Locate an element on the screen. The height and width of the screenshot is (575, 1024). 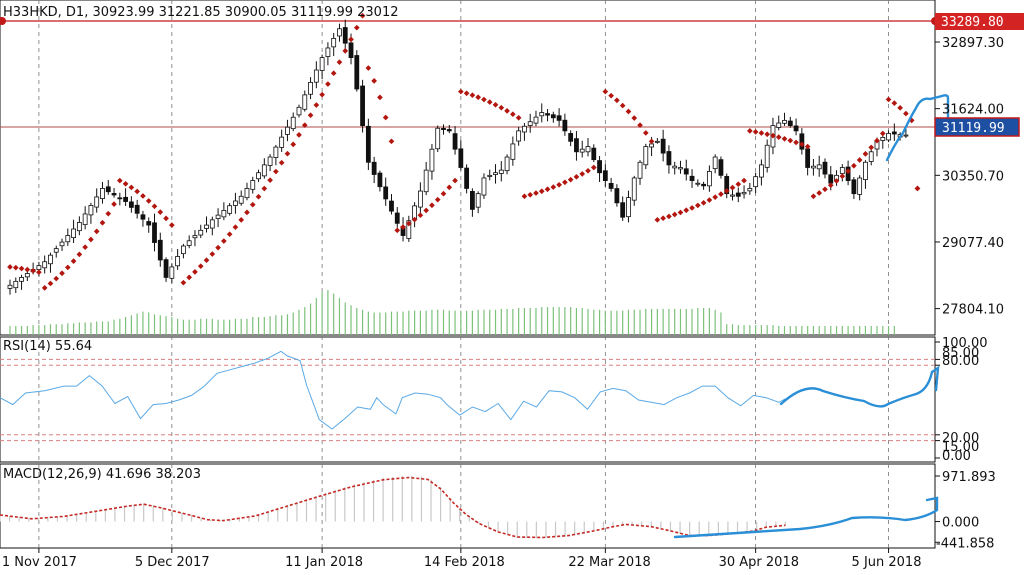
resistance-tag: 33289.80 is located at coordinates (977, 21).